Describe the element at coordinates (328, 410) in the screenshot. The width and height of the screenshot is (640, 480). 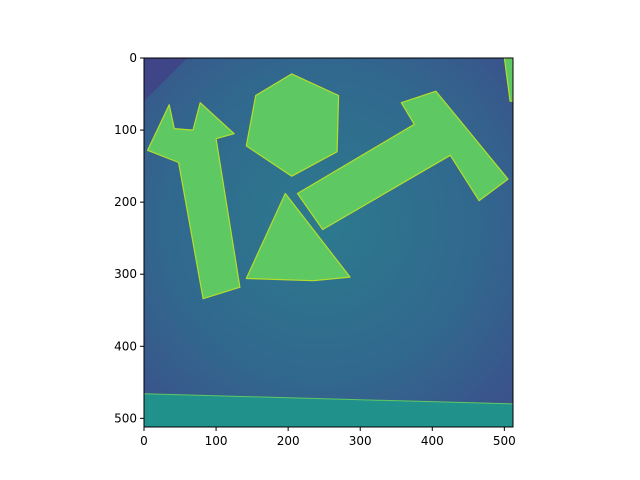
I see `shape-bottom-band` at that location.